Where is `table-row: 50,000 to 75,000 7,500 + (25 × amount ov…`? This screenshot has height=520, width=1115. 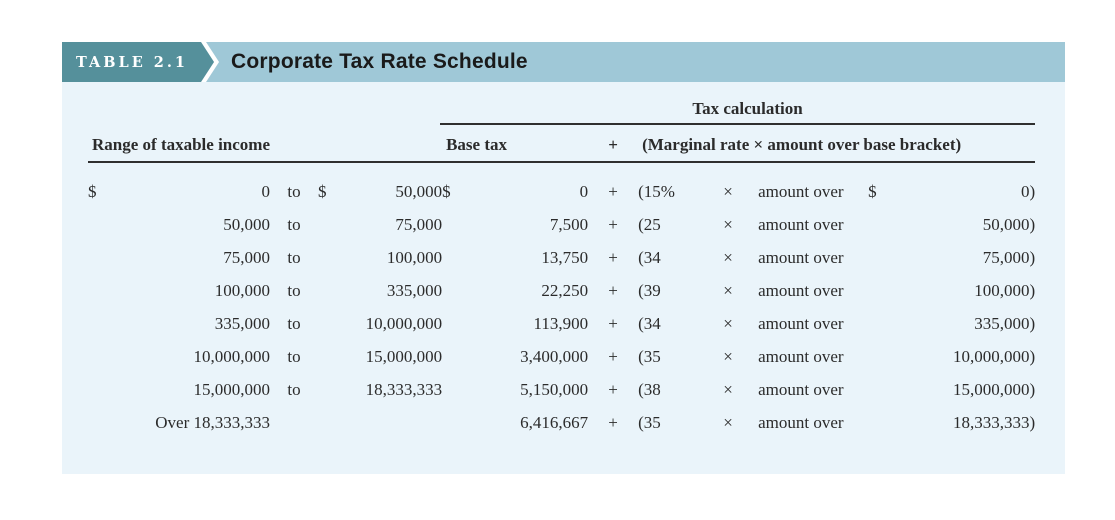
table-row: 50,000 to 75,000 7,500 + (25 × amount ov… is located at coordinates (561, 224).